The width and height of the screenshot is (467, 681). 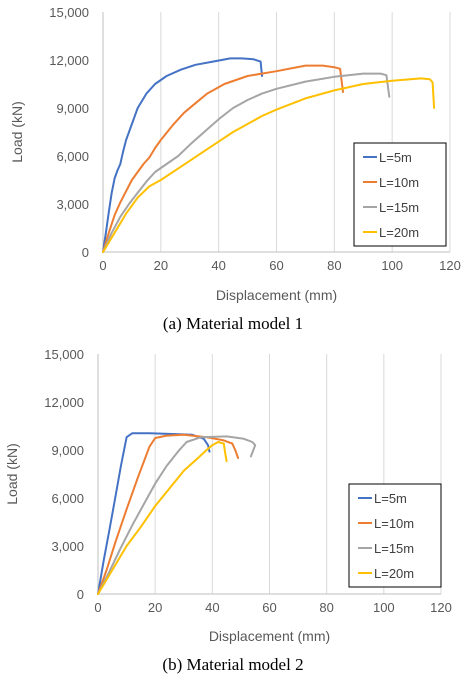 What do you see at coordinates (232, 664) in the screenshot?
I see `figure-caption: (b) Material model 2` at bounding box center [232, 664].